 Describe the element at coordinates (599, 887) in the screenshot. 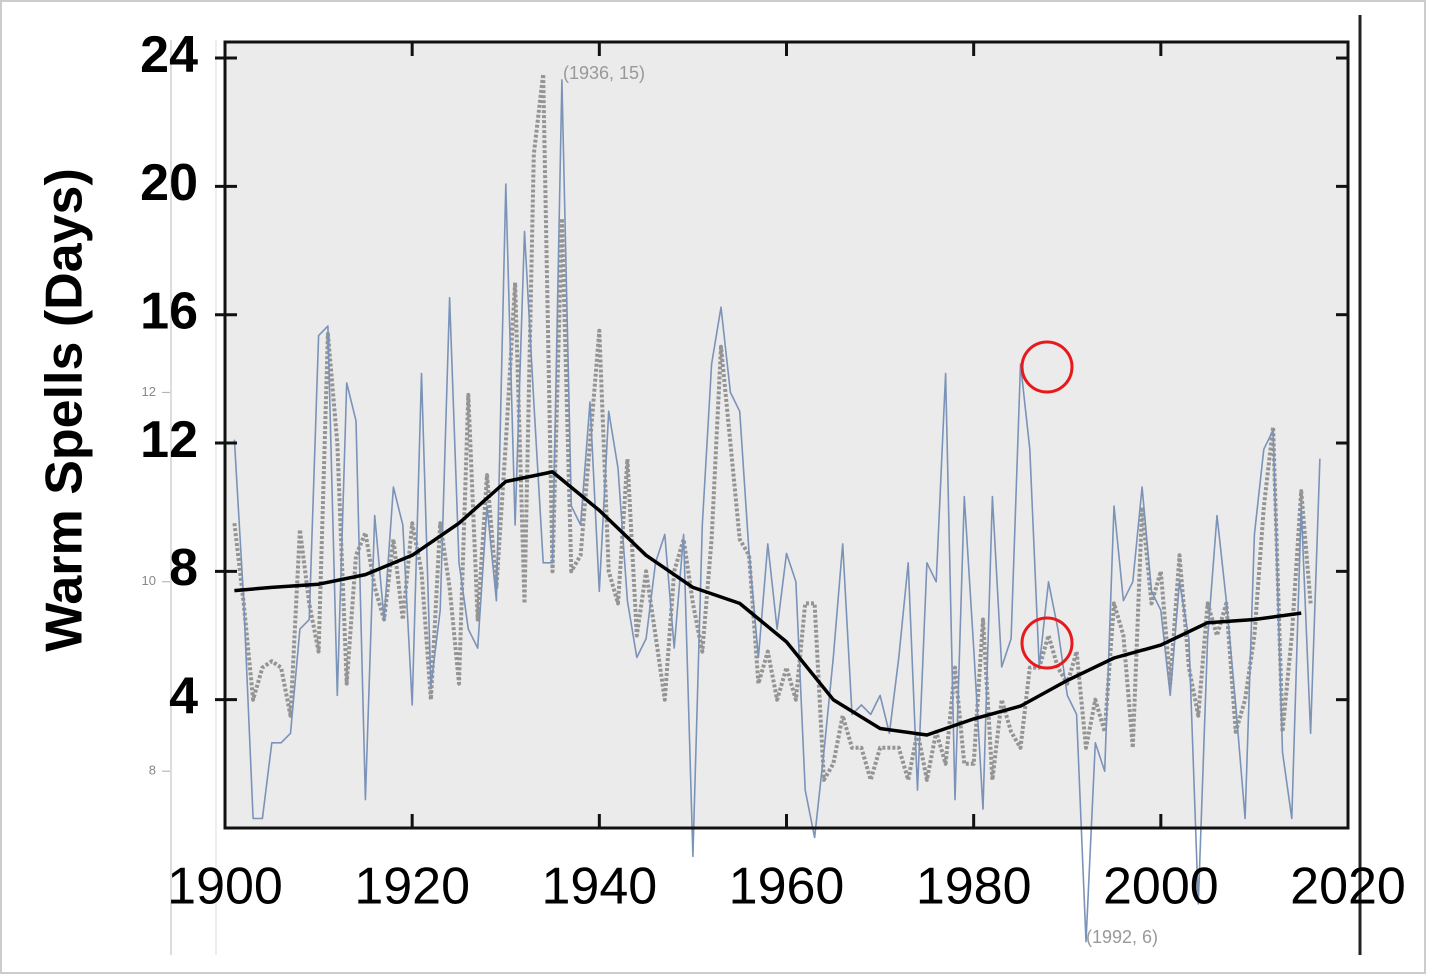

I see `x-tick-label: 1940` at that location.